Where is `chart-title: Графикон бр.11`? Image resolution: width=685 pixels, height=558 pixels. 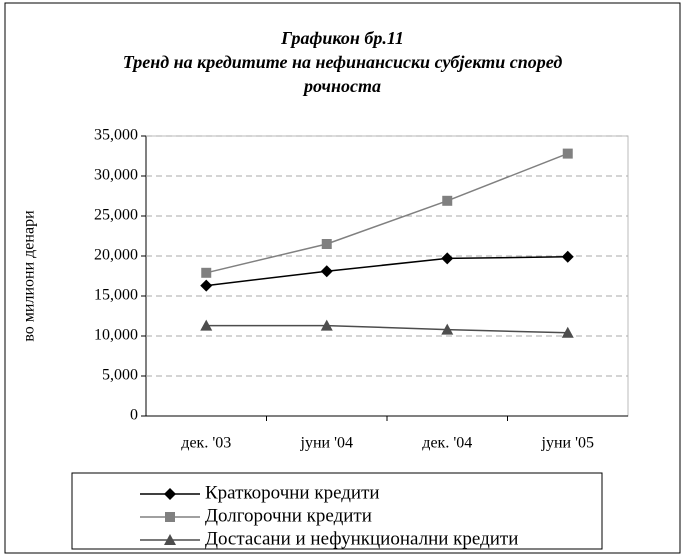 chart-title: Графикон бр.11 is located at coordinates (342, 38).